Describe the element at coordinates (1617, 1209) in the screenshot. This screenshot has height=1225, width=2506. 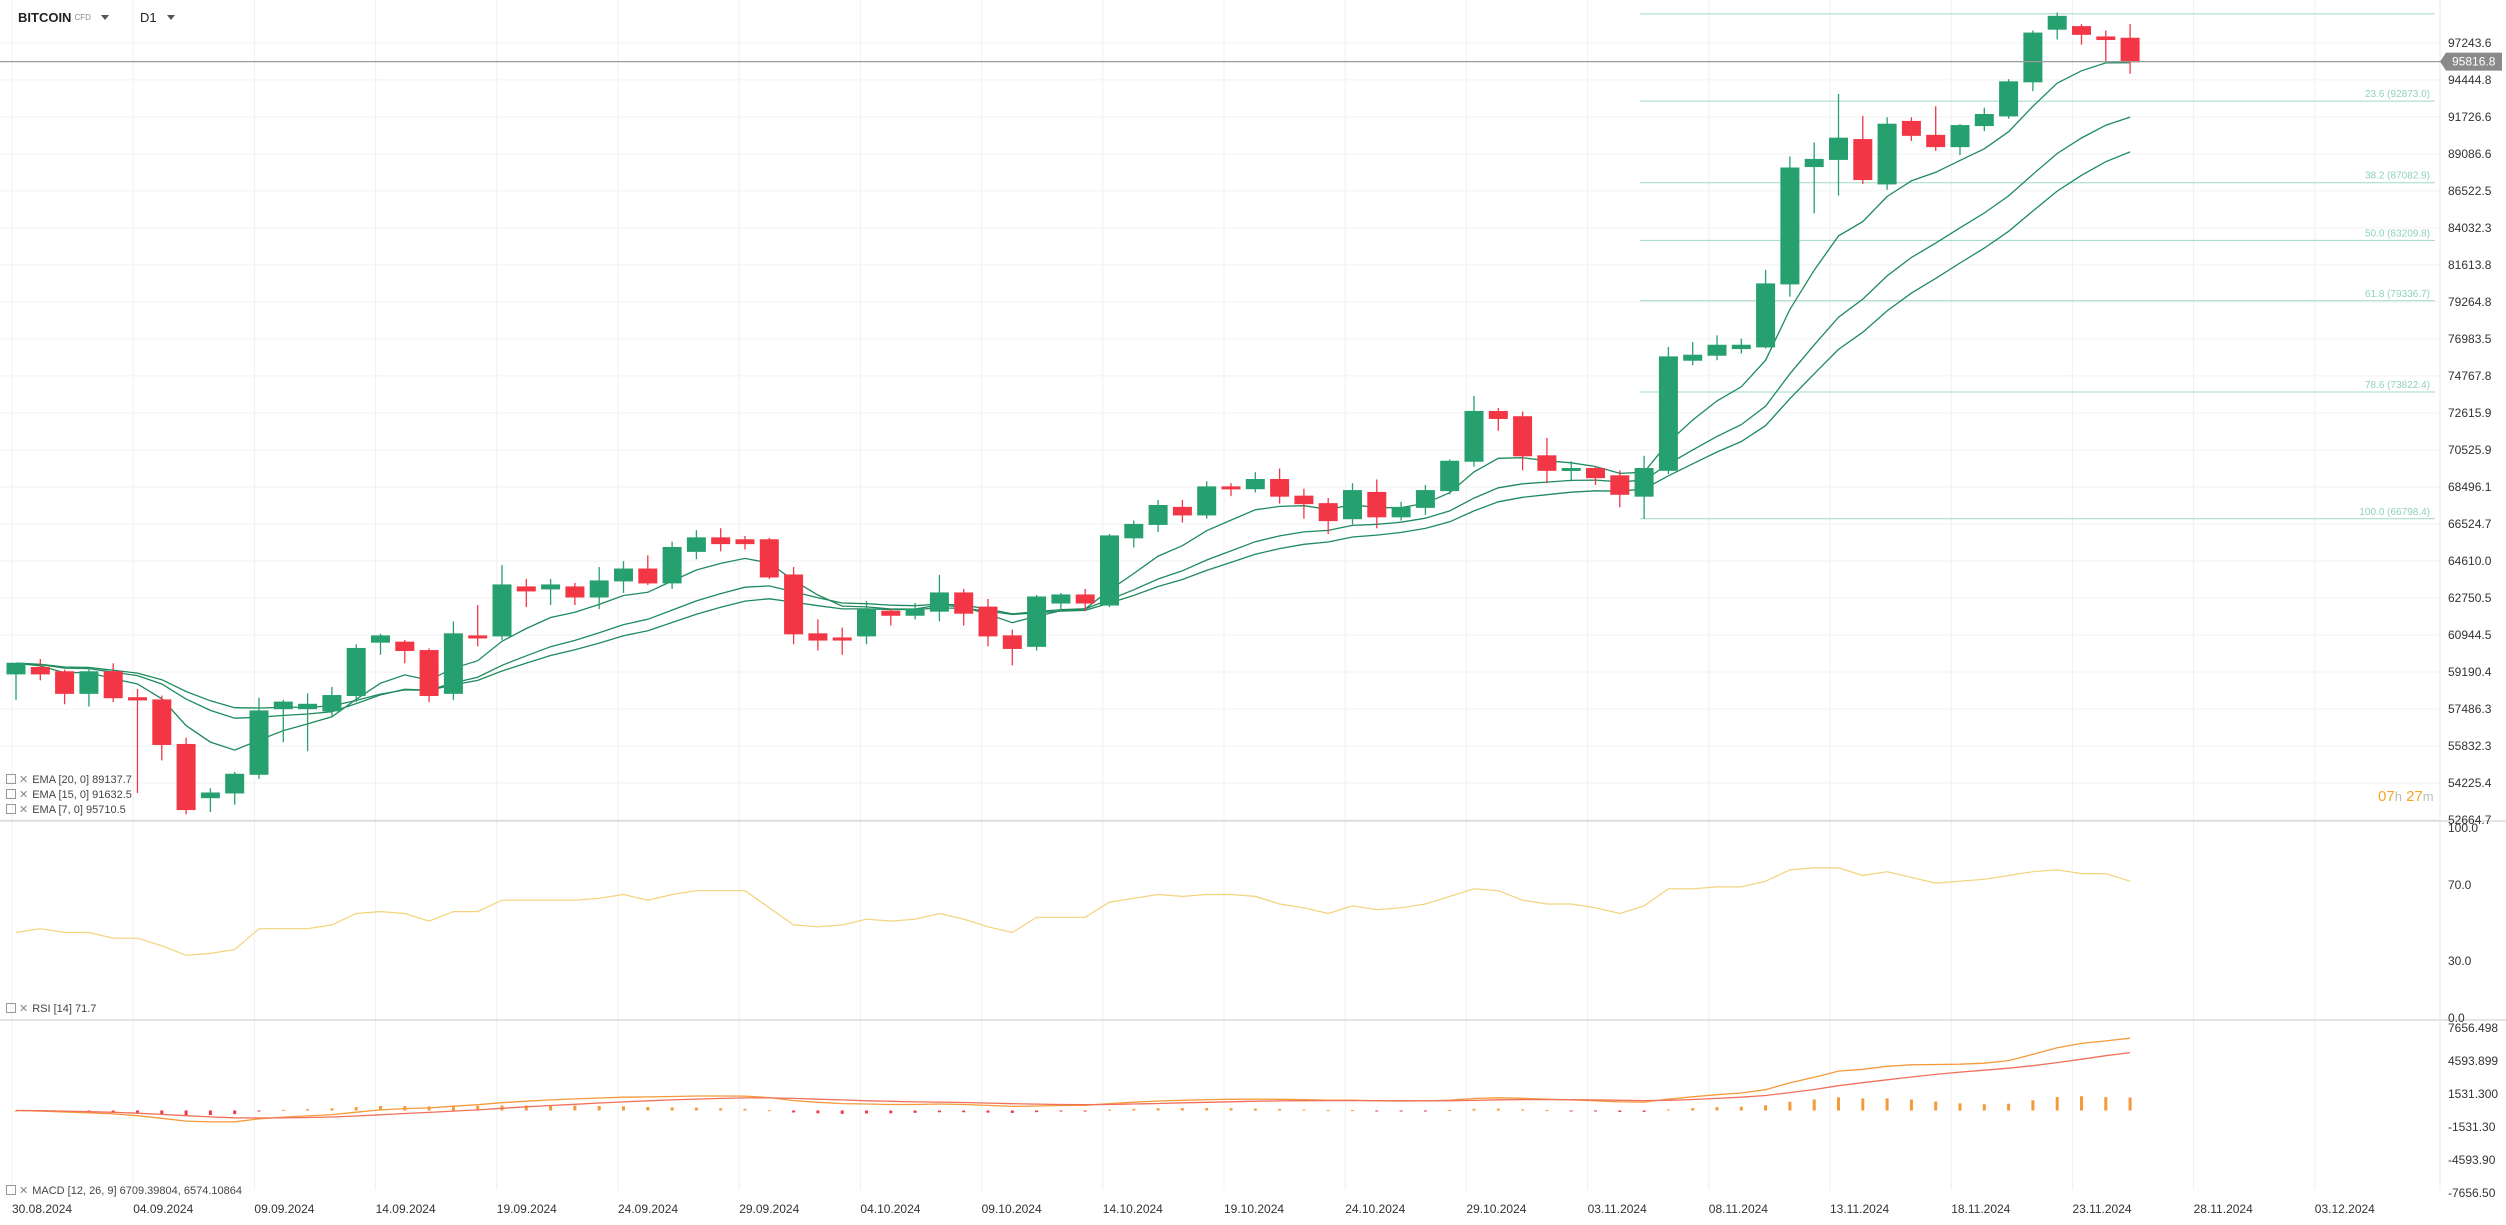
I see `date-tick-label: 03.11.2024` at that location.